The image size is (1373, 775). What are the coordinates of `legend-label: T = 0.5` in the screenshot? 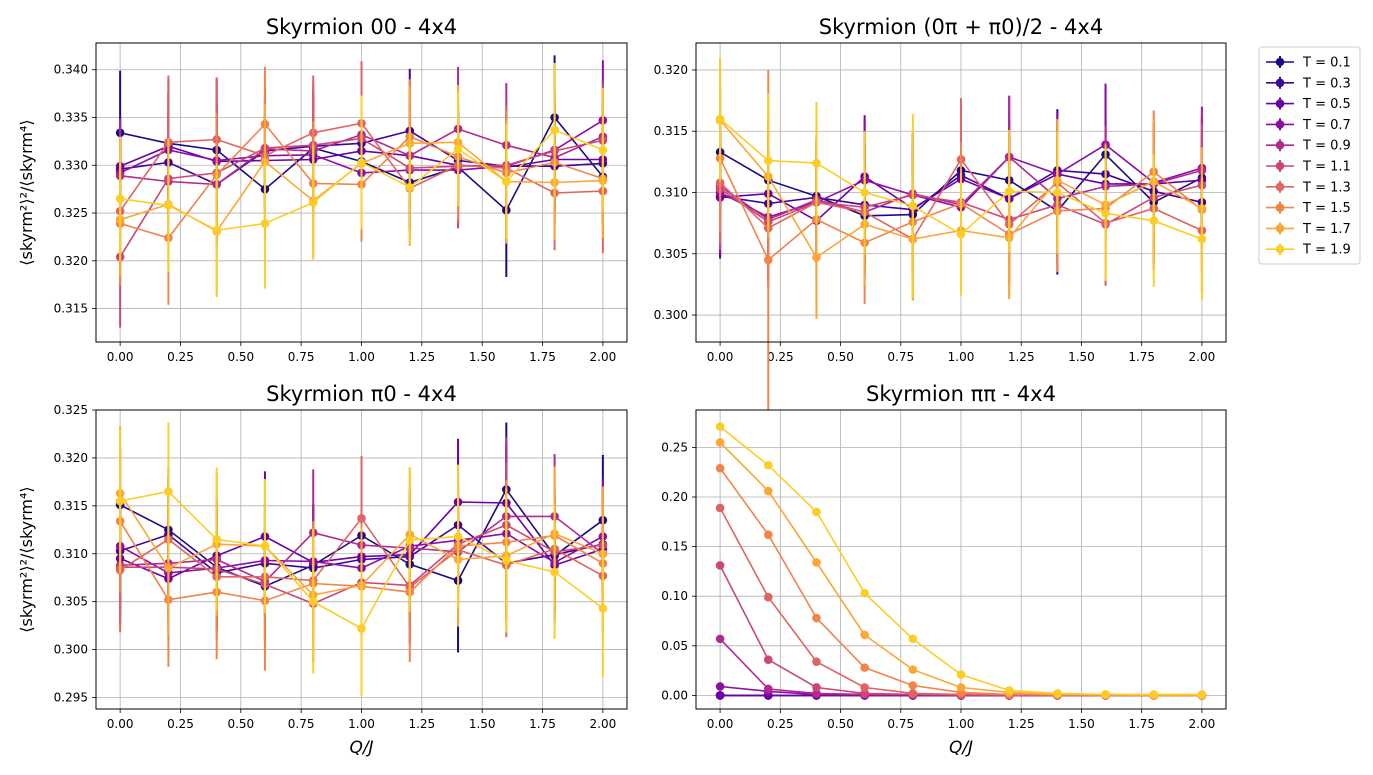 It's located at (1326, 104).